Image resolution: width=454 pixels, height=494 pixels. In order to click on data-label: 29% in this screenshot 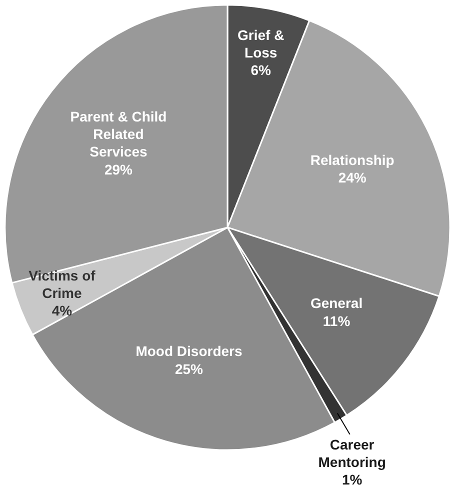, I will do `click(119, 169)`.